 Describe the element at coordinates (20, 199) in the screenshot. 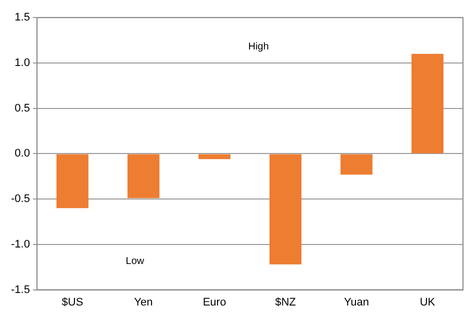

I see `y-tick-label: -0.5` at that location.